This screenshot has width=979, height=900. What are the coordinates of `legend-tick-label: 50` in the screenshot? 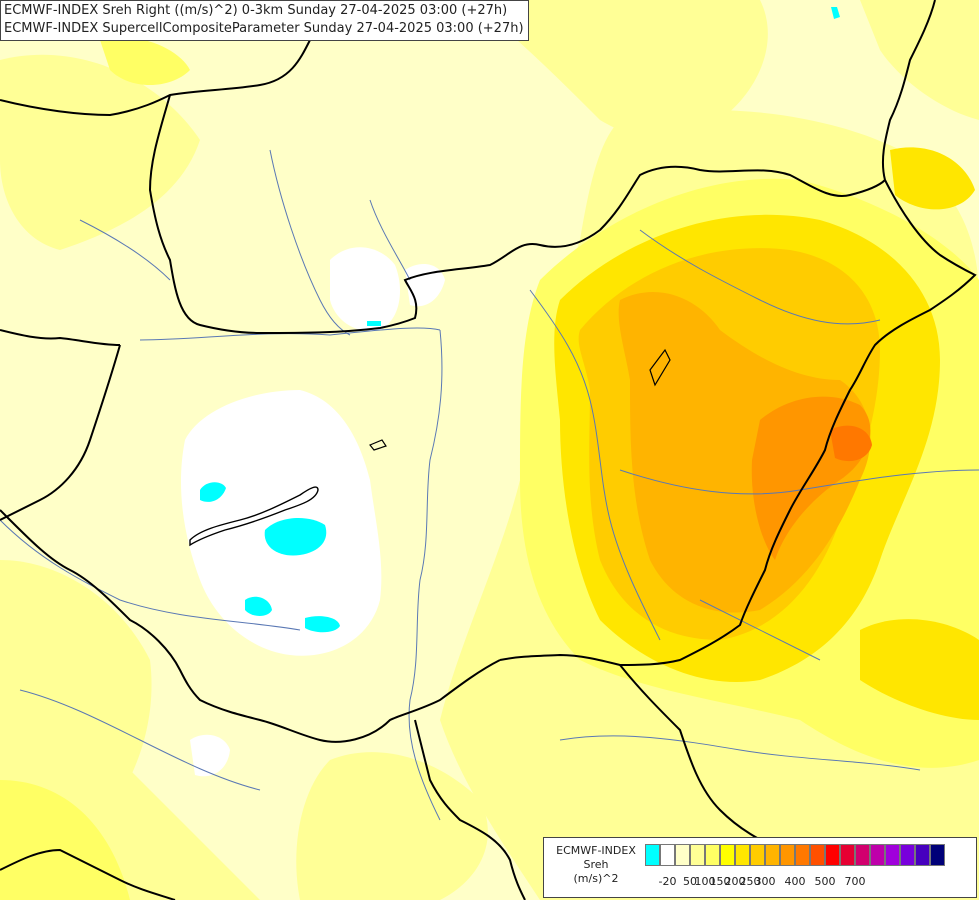 It's located at (690, 881).